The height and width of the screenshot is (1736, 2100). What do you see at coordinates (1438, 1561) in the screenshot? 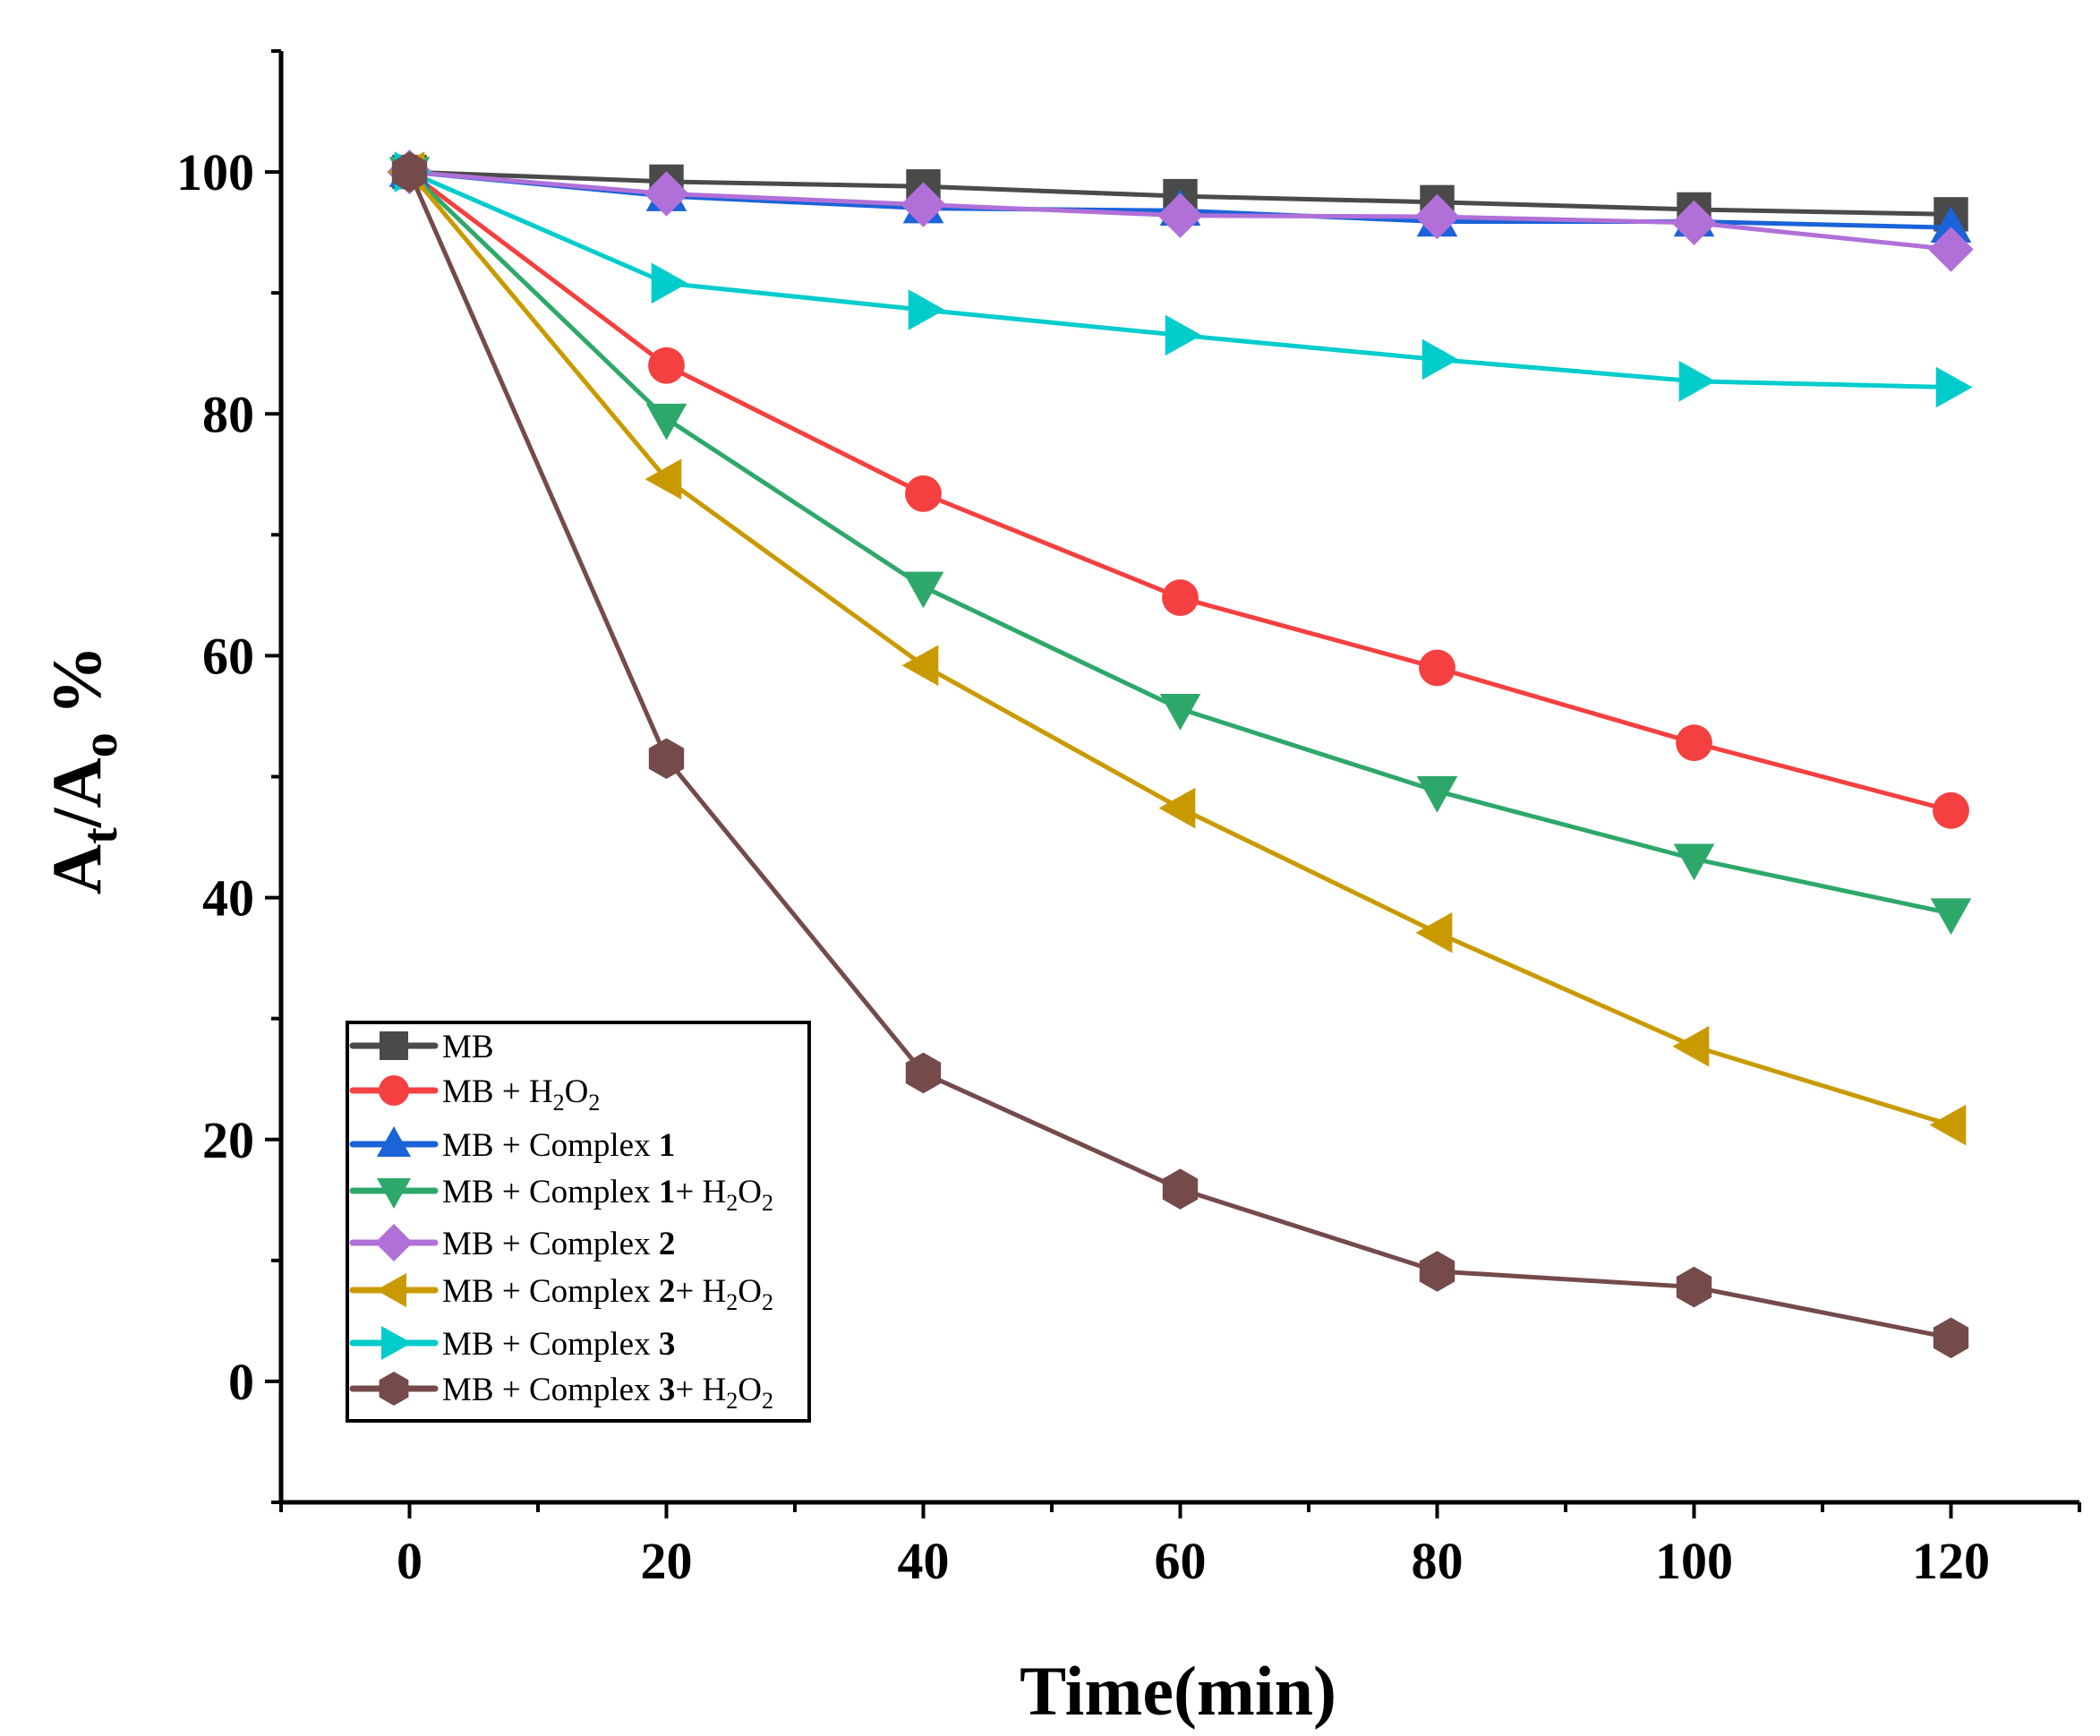
I see `x-tick-label: 80` at bounding box center [1438, 1561].